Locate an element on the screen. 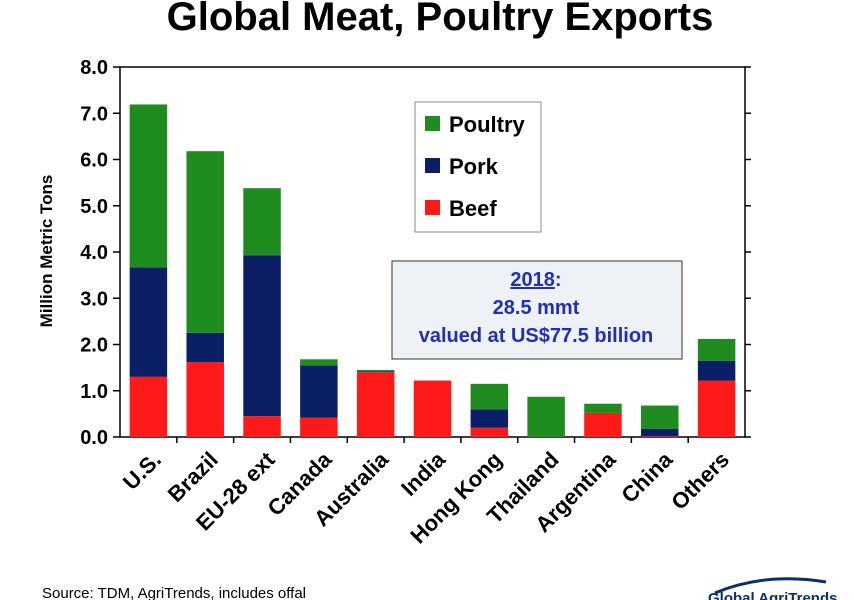 The height and width of the screenshot is (600, 854). y-tick-label: 6.0 is located at coordinates (94, 161).